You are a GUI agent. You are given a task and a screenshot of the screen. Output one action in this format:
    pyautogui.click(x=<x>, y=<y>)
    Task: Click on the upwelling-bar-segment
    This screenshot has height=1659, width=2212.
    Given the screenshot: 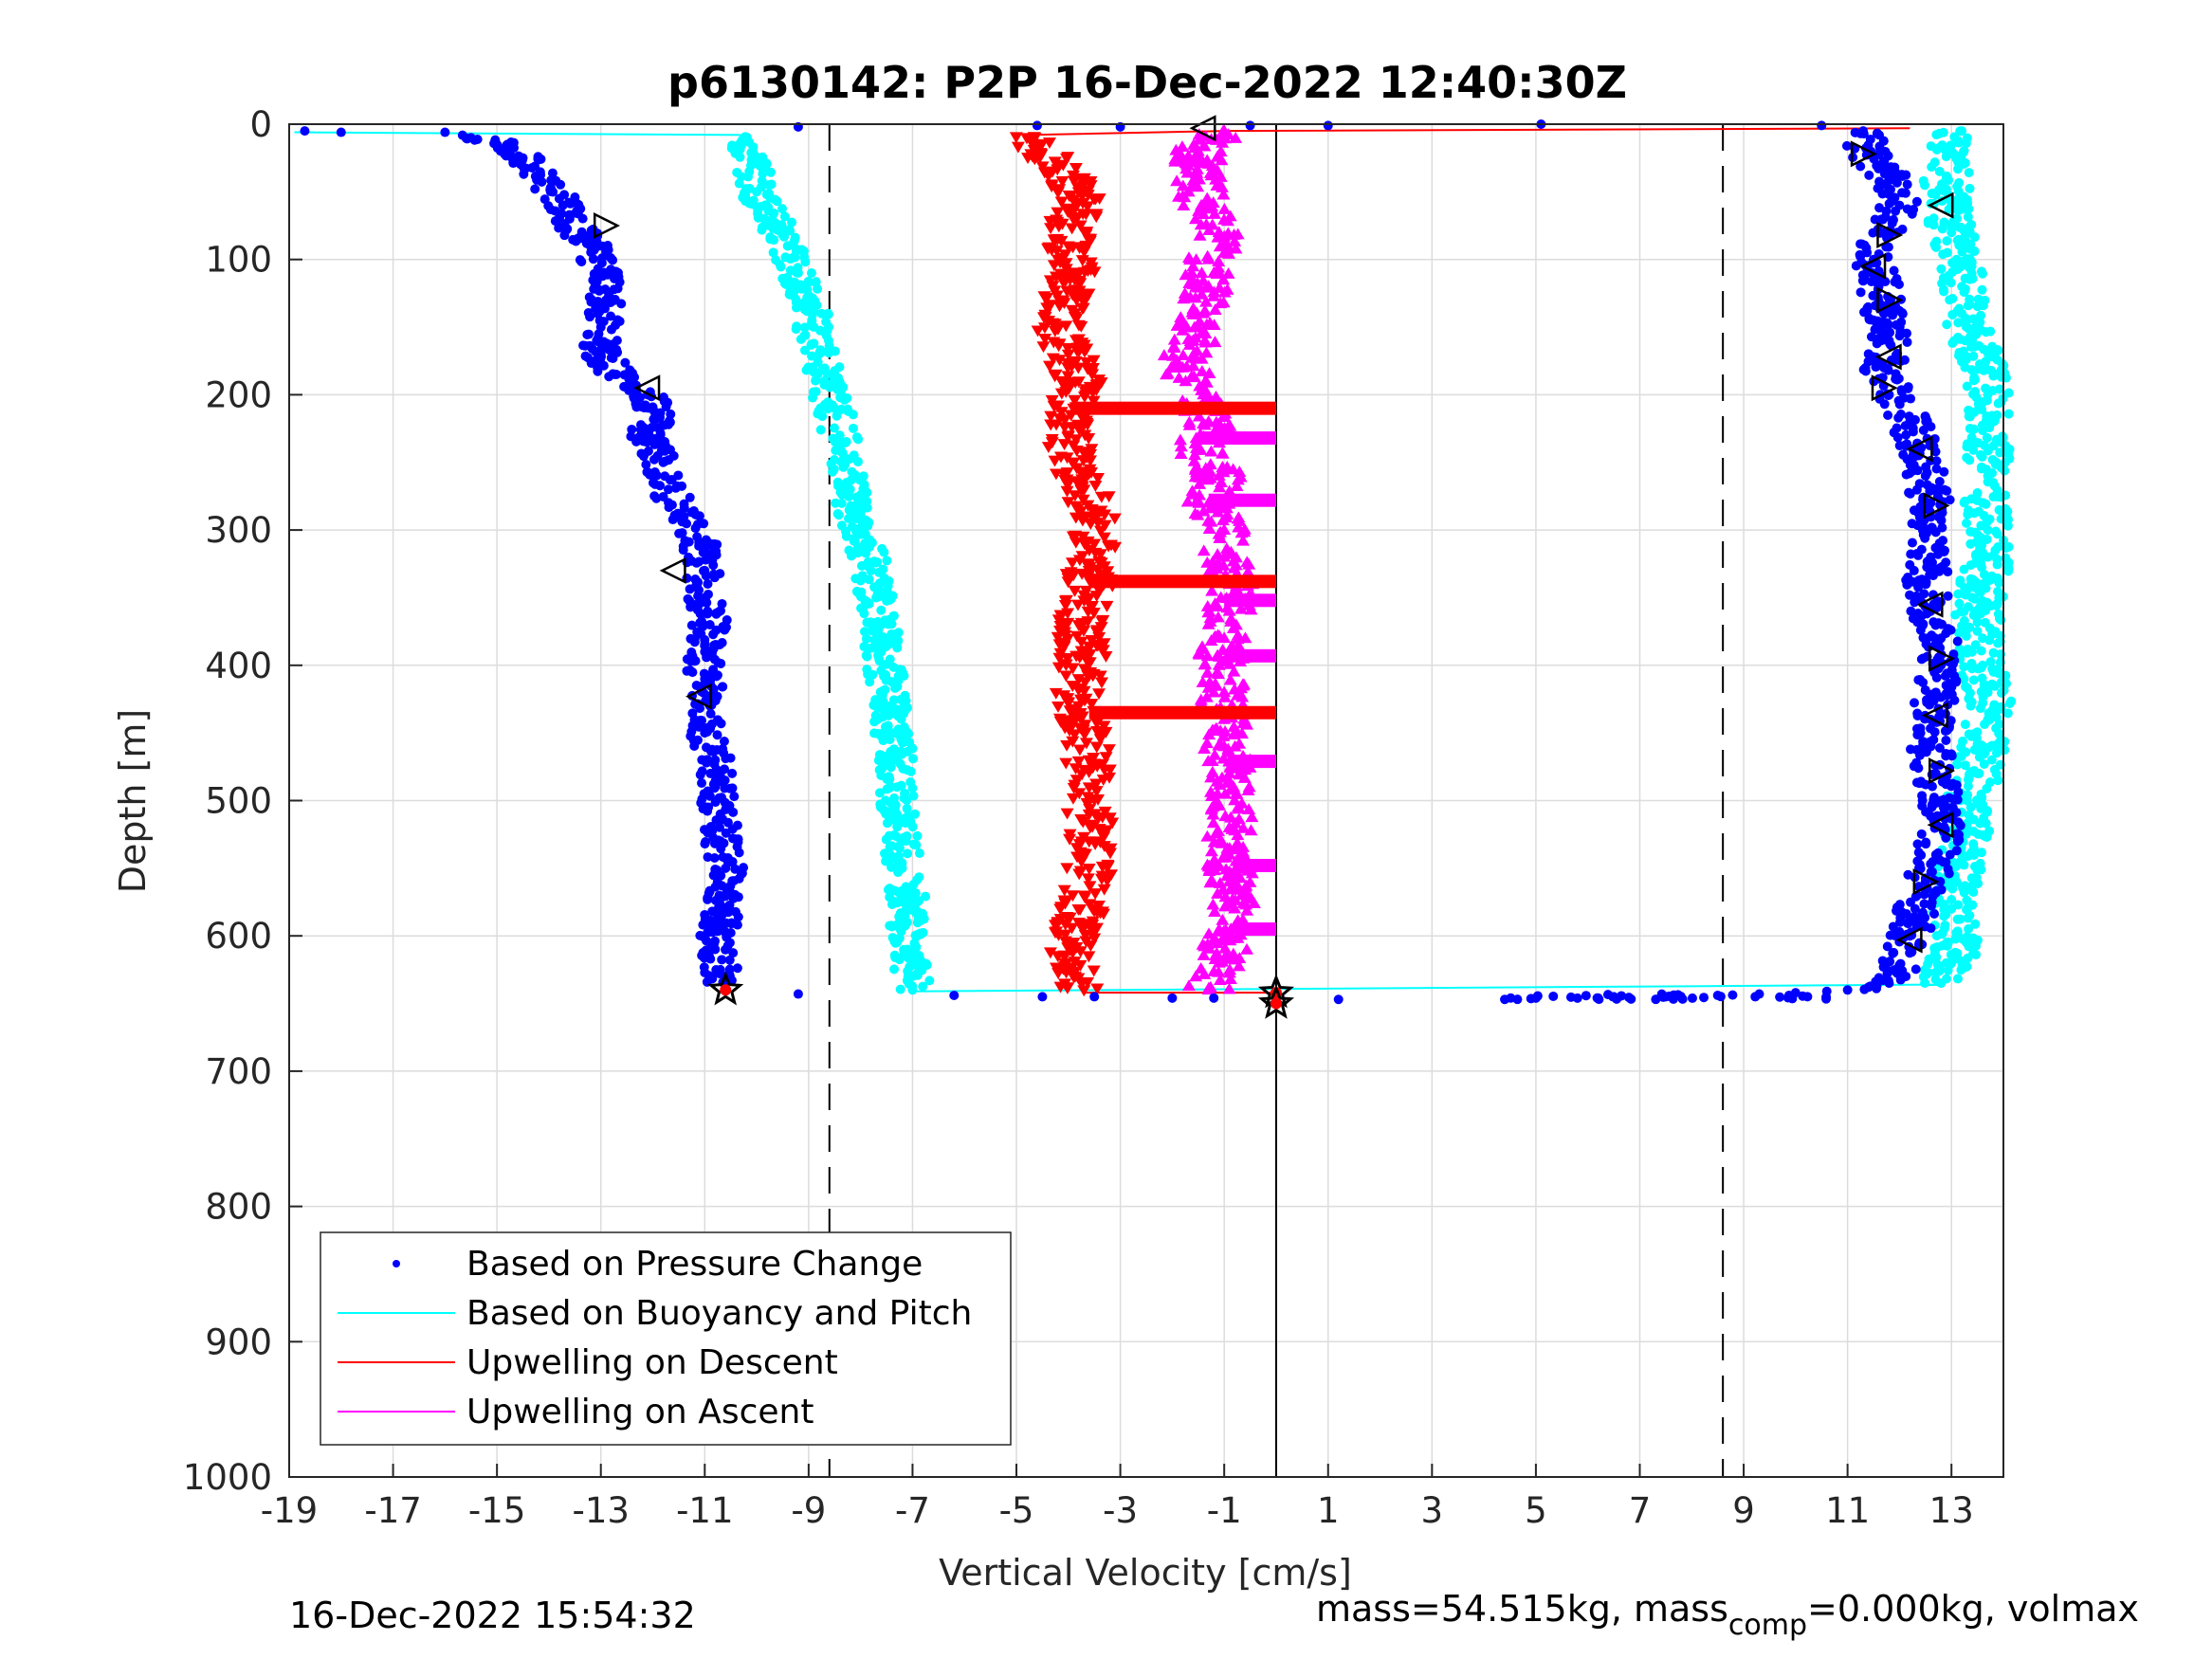 What is the action you would take?
    pyautogui.click(x=1255, y=929)
    